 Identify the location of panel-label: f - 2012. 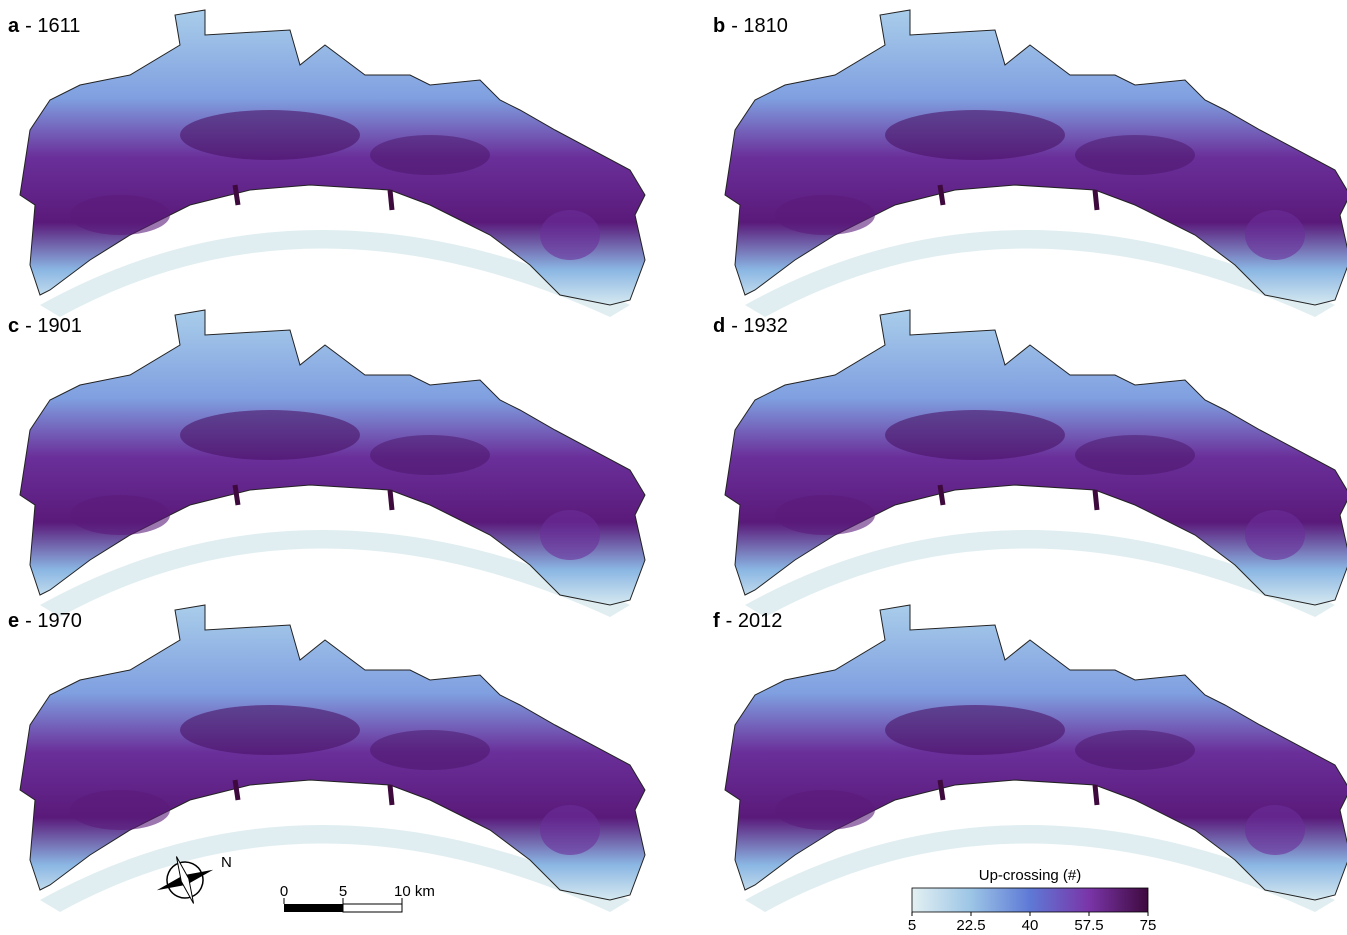
(747, 621).